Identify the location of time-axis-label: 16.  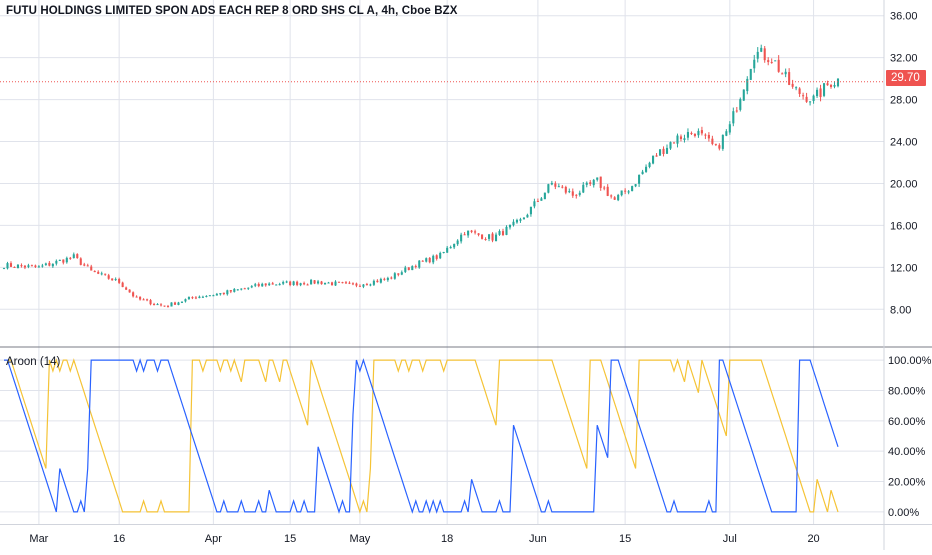
(119, 539).